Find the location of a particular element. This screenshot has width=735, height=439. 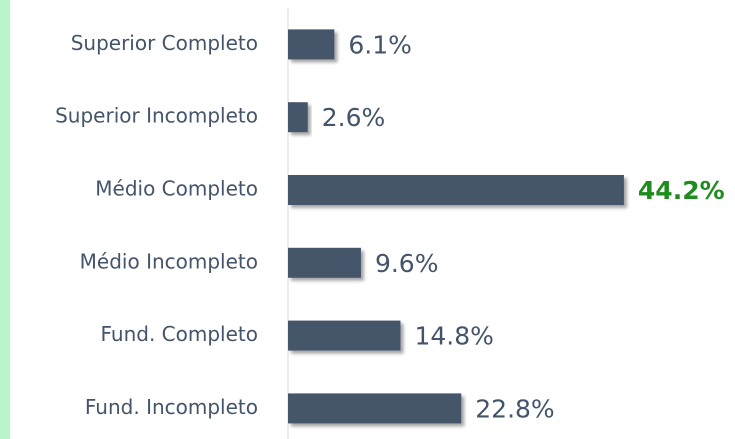

value-label: 6.1% is located at coordinates (380, 44).